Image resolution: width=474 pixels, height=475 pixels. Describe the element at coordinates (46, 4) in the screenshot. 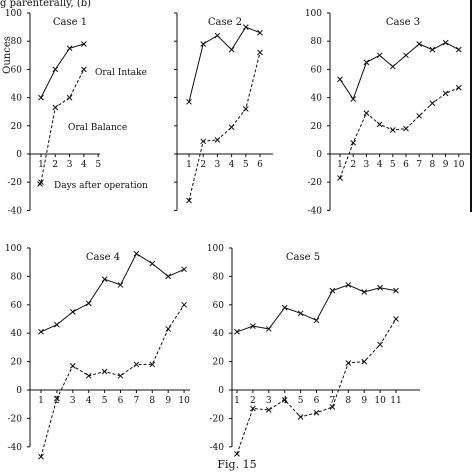

I see `header-fragment: g parenterally, (b)` at that location.